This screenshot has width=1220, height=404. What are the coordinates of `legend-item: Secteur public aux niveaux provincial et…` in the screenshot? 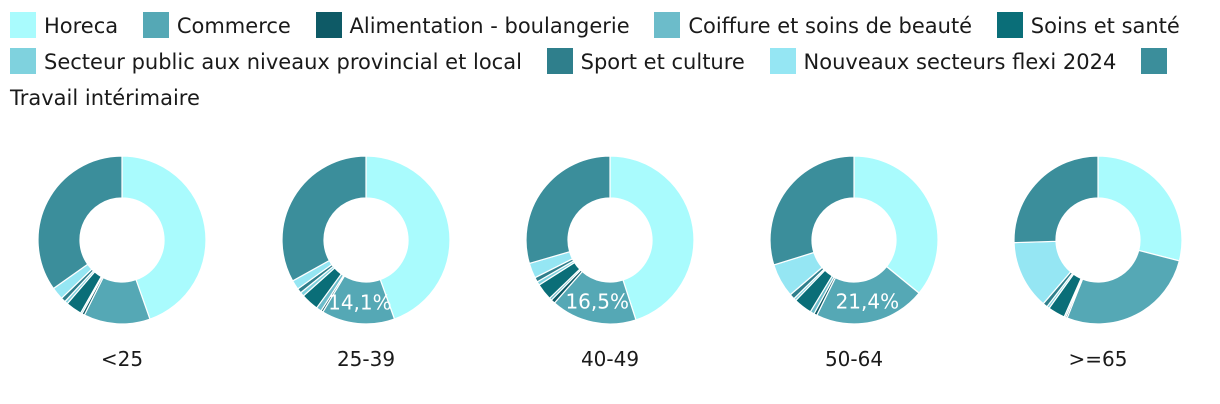 It's located at (275, 61).